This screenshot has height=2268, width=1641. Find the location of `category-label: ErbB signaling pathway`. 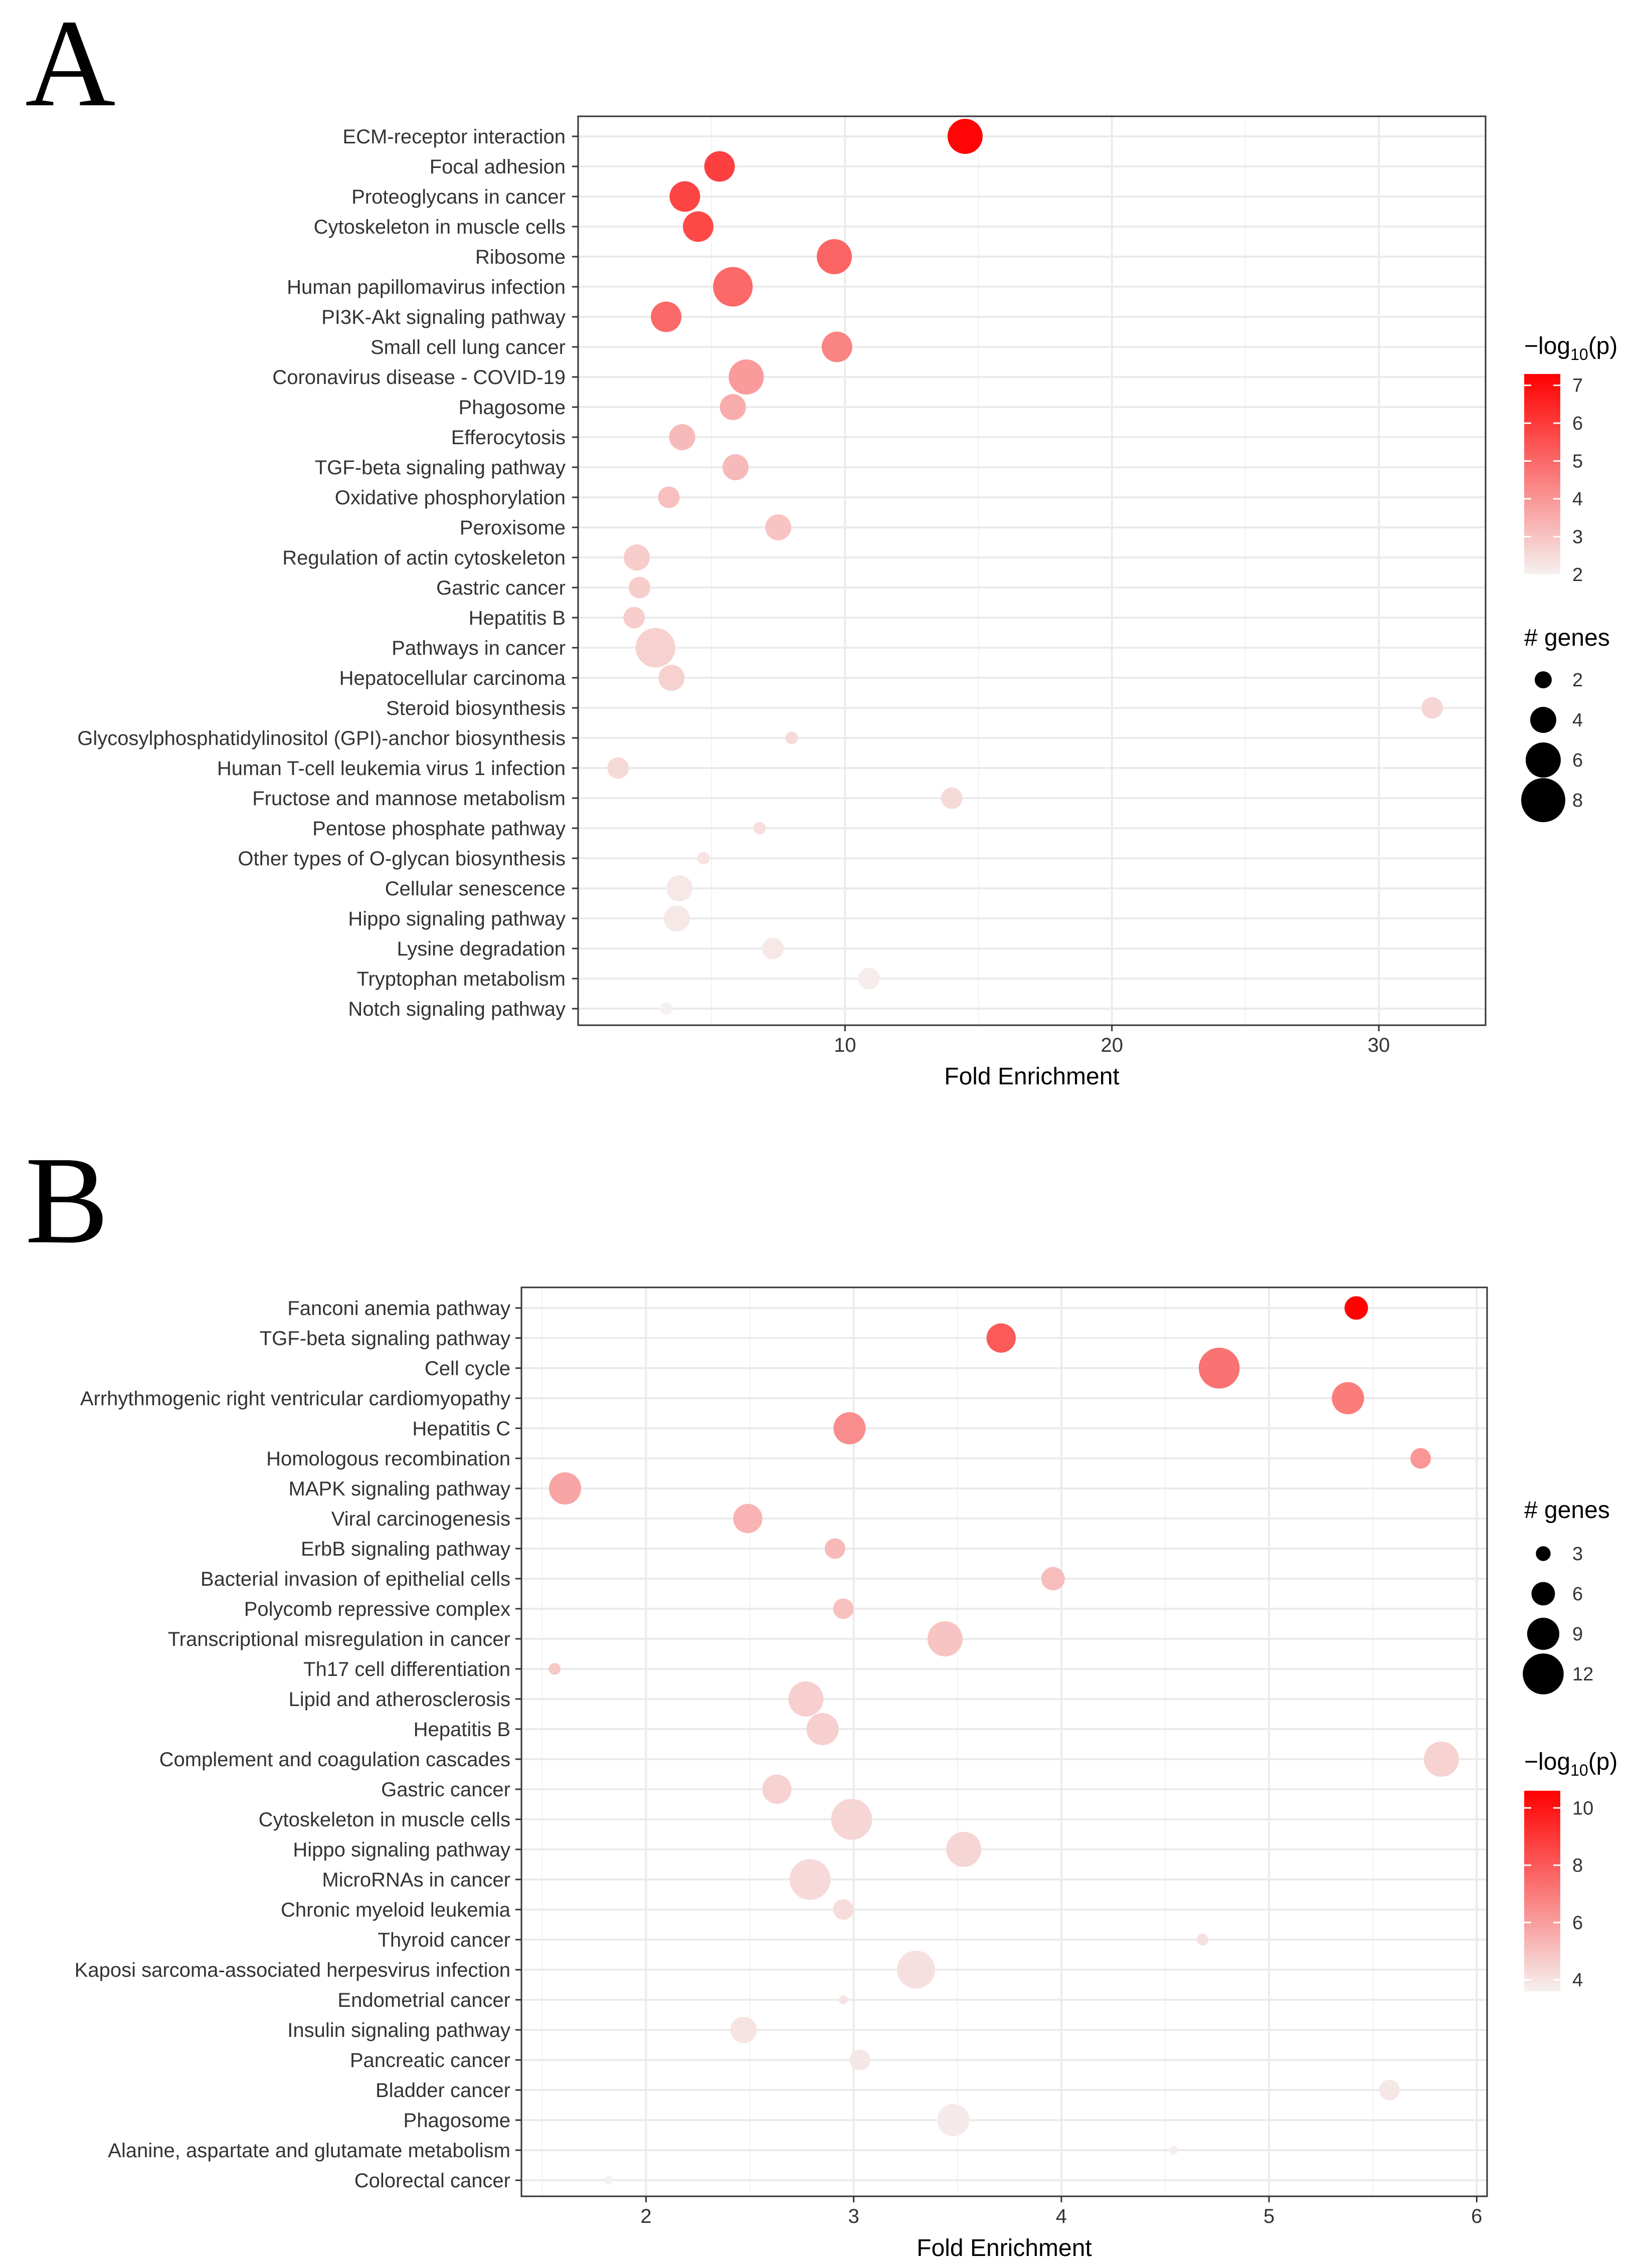

category-label: ErbB signaling pathway is located at coordinates (405, 1549).